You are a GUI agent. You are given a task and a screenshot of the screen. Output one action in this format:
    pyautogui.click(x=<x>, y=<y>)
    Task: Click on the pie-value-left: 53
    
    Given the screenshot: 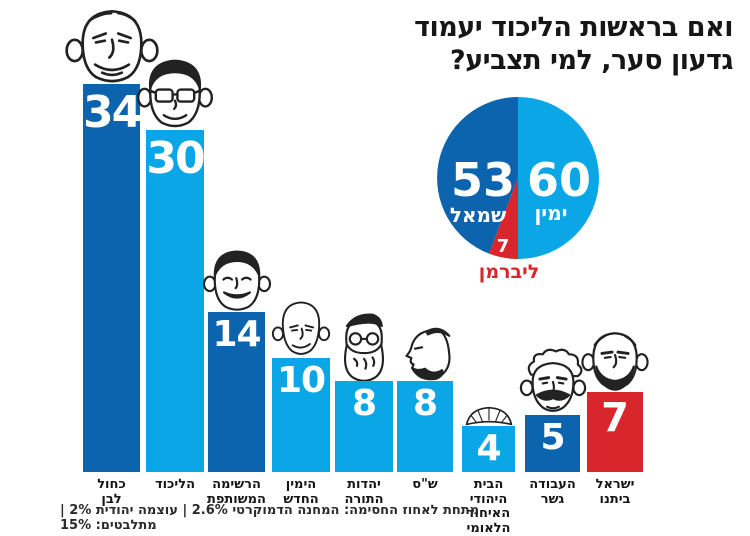 What is the action you would take?
    pyautogui.click(x=483, y=180)
    